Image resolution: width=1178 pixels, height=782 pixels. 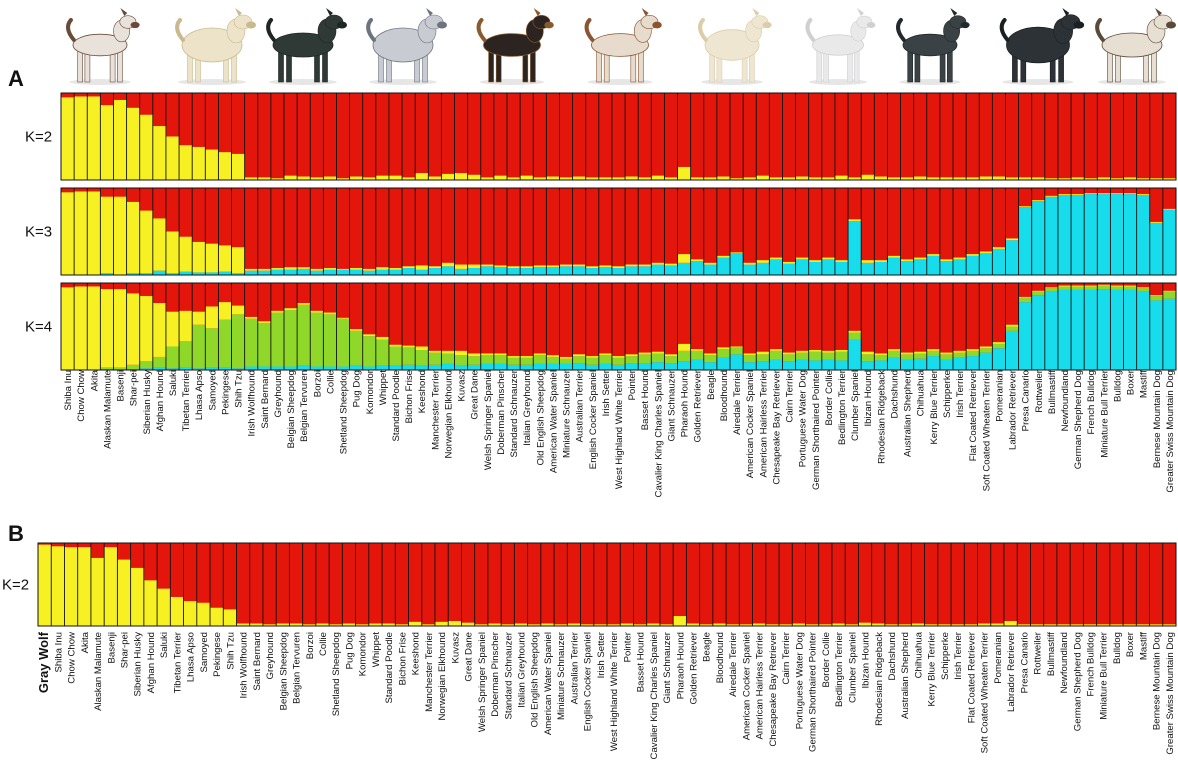 What do you see at coordinates (1064, 662) in the screenshot?
I see `breed-label: Newfoundland` at bounding box center [1064, 662].